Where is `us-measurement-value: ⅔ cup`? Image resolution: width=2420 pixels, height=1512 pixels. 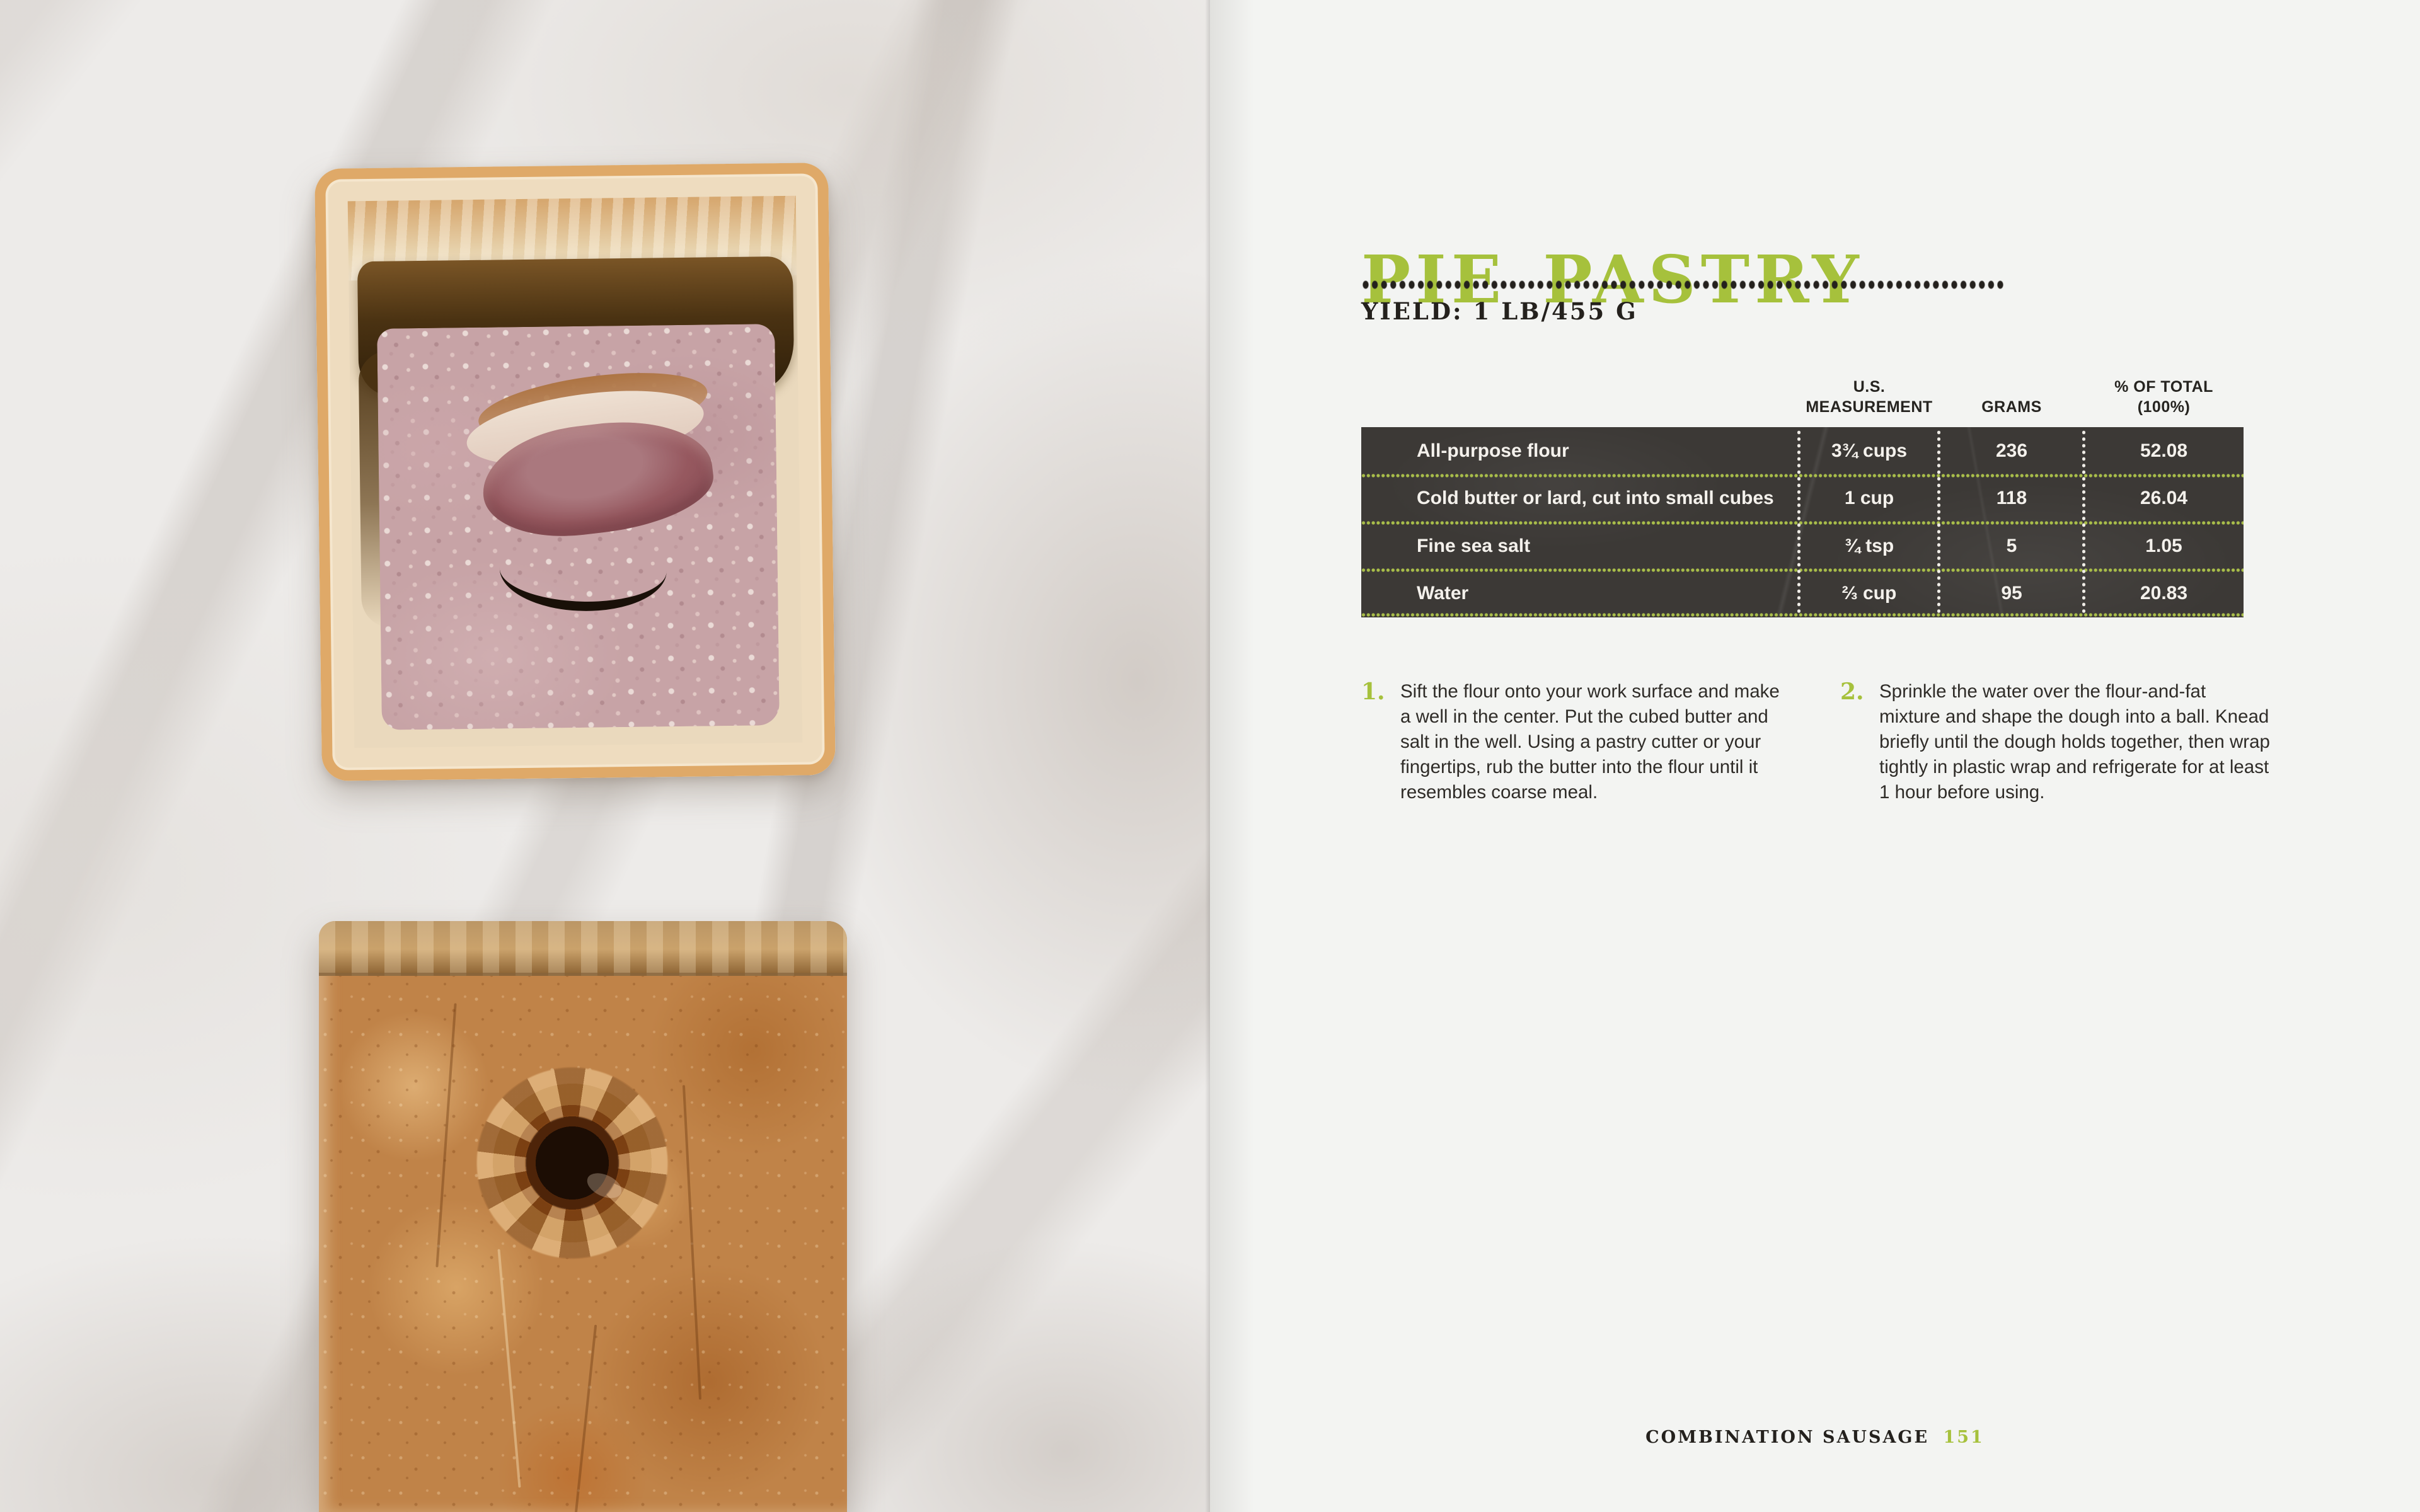
us-measurement-value: ⅔ cup is located at coordinates (1869, 593).